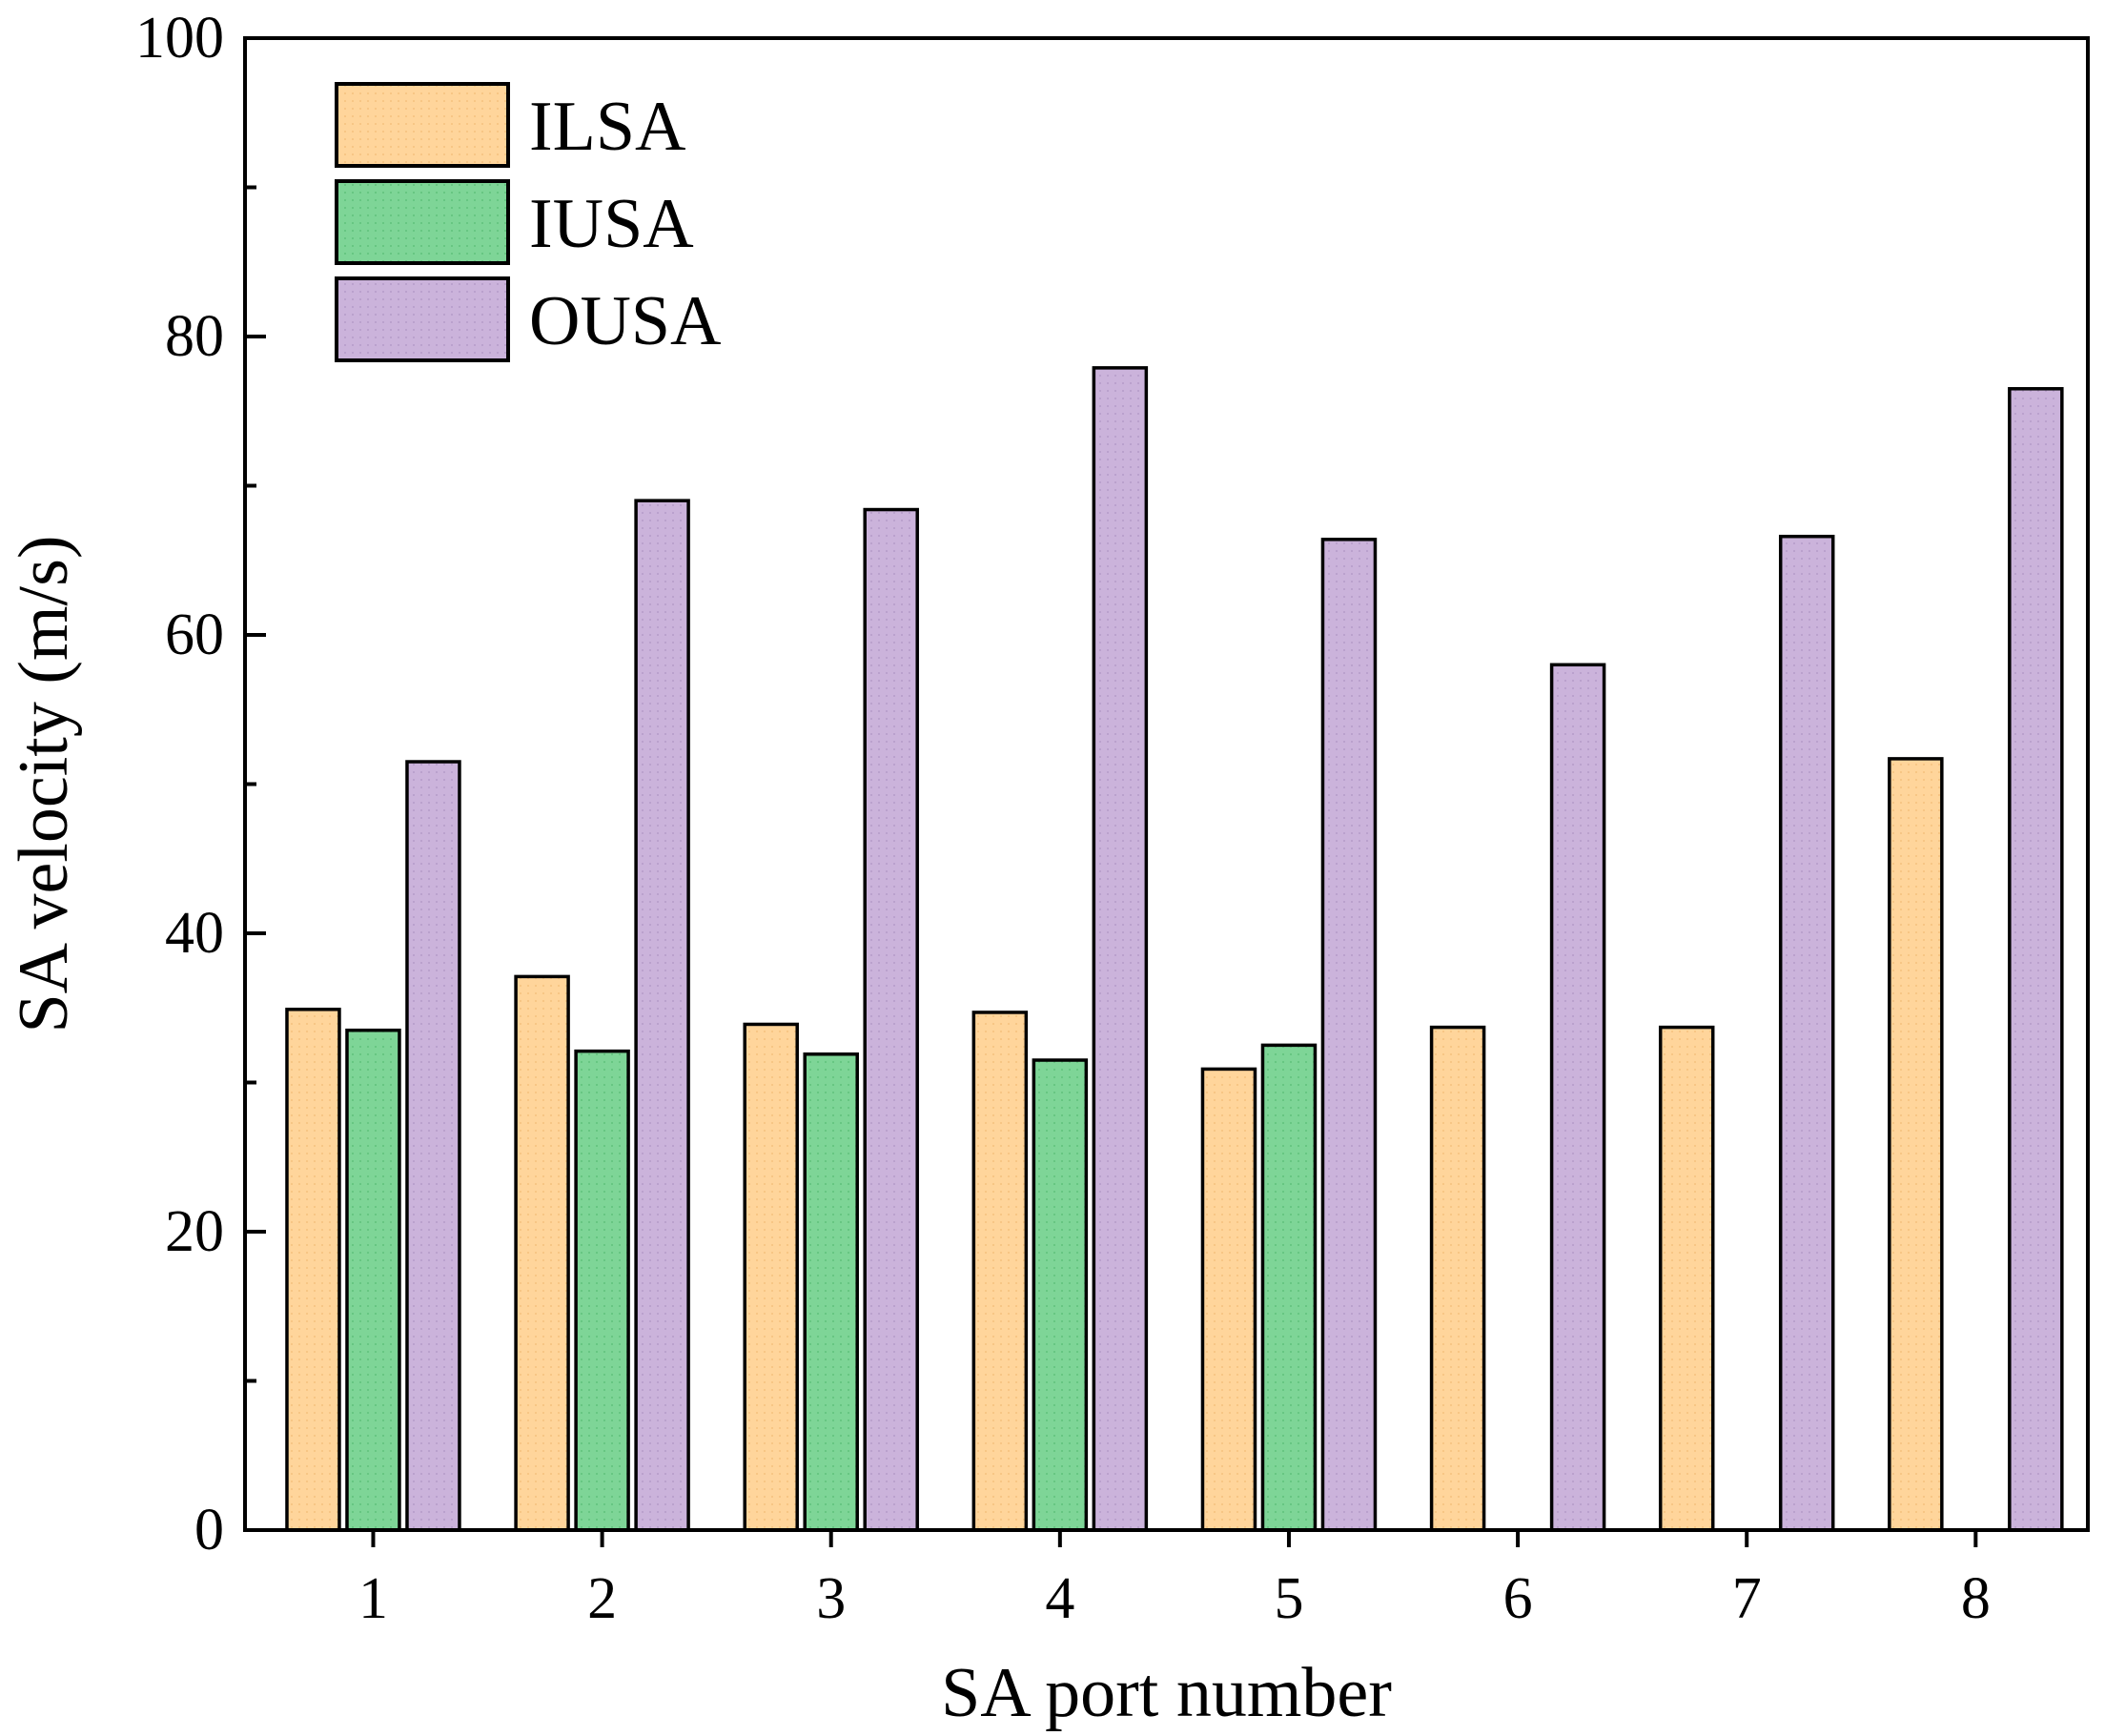 This screenshot has height=1736, width=2105. What do you see at coordinates (1747, 1598) in the screenshot?
I see `x-tick-label: 7` at bounding box center [1747, 1598].